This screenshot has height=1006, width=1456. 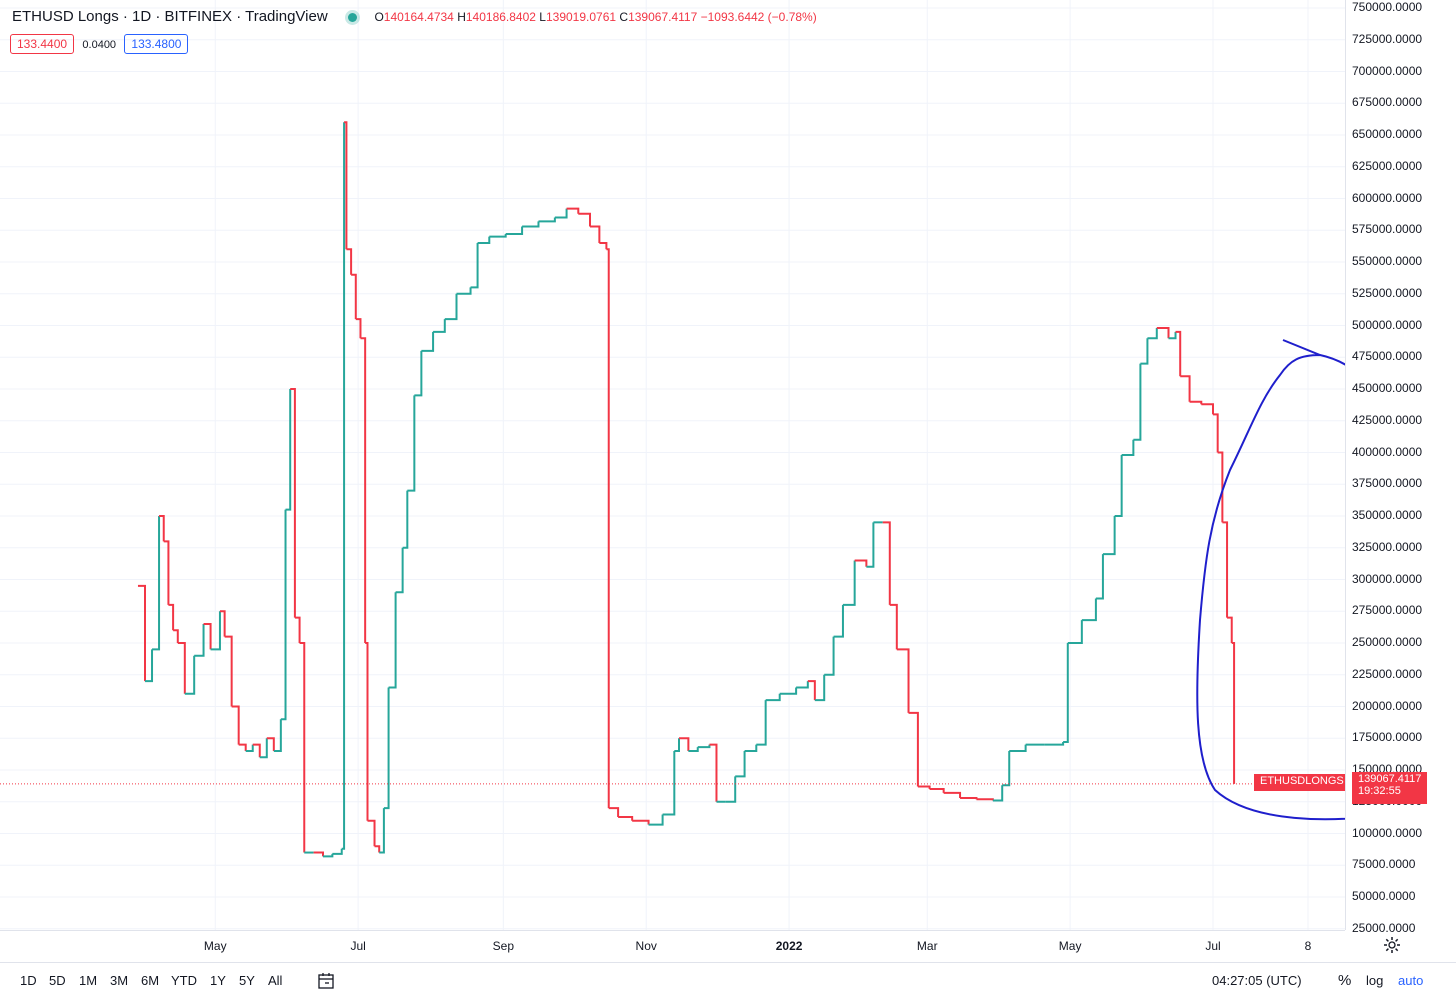 What do you see at coordinates (1387, 229) in the screenshot?
I see `price-tick-label: 575000.0000` at bounding box center [1387, 229].